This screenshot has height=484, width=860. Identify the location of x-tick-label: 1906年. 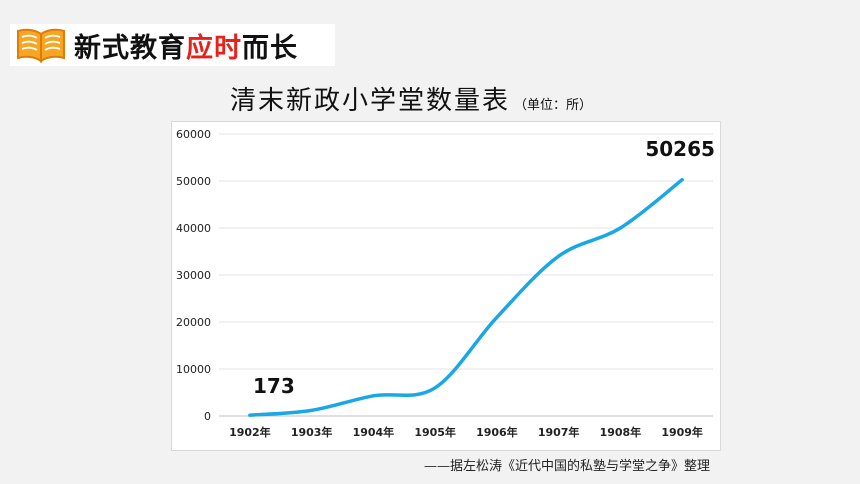
(497, 432).